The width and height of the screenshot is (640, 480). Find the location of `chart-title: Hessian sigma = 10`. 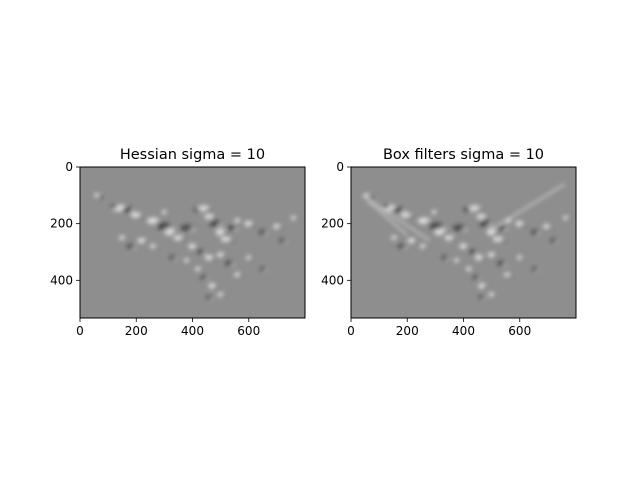

chart-title: Hessian sigma = 10 is located at coordinates (192, 155).